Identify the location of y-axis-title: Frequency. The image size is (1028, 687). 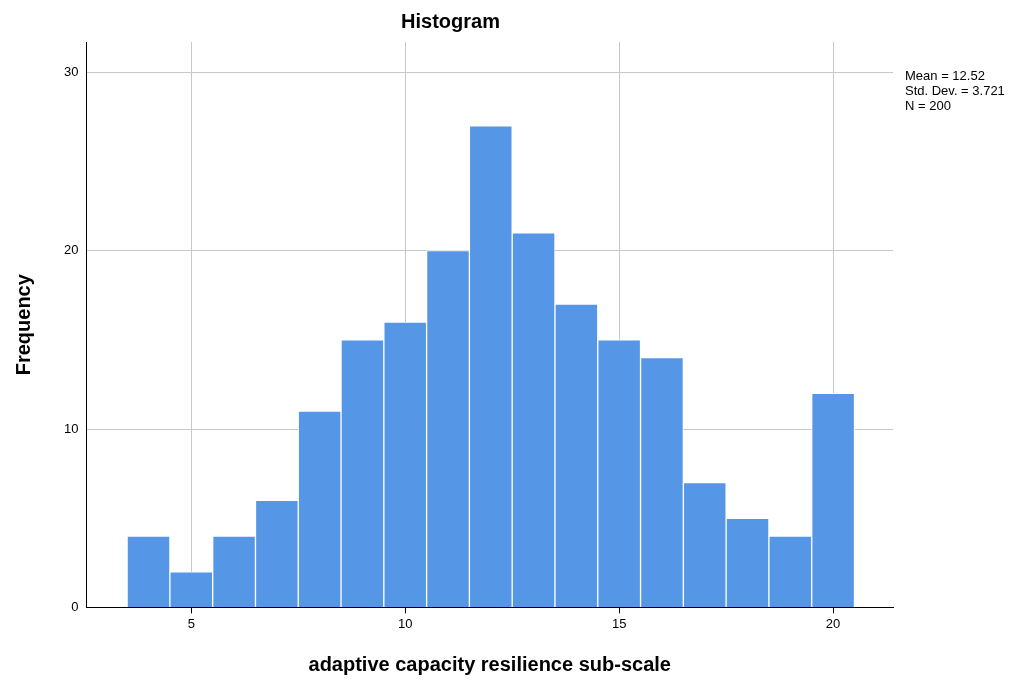
(22, 324).